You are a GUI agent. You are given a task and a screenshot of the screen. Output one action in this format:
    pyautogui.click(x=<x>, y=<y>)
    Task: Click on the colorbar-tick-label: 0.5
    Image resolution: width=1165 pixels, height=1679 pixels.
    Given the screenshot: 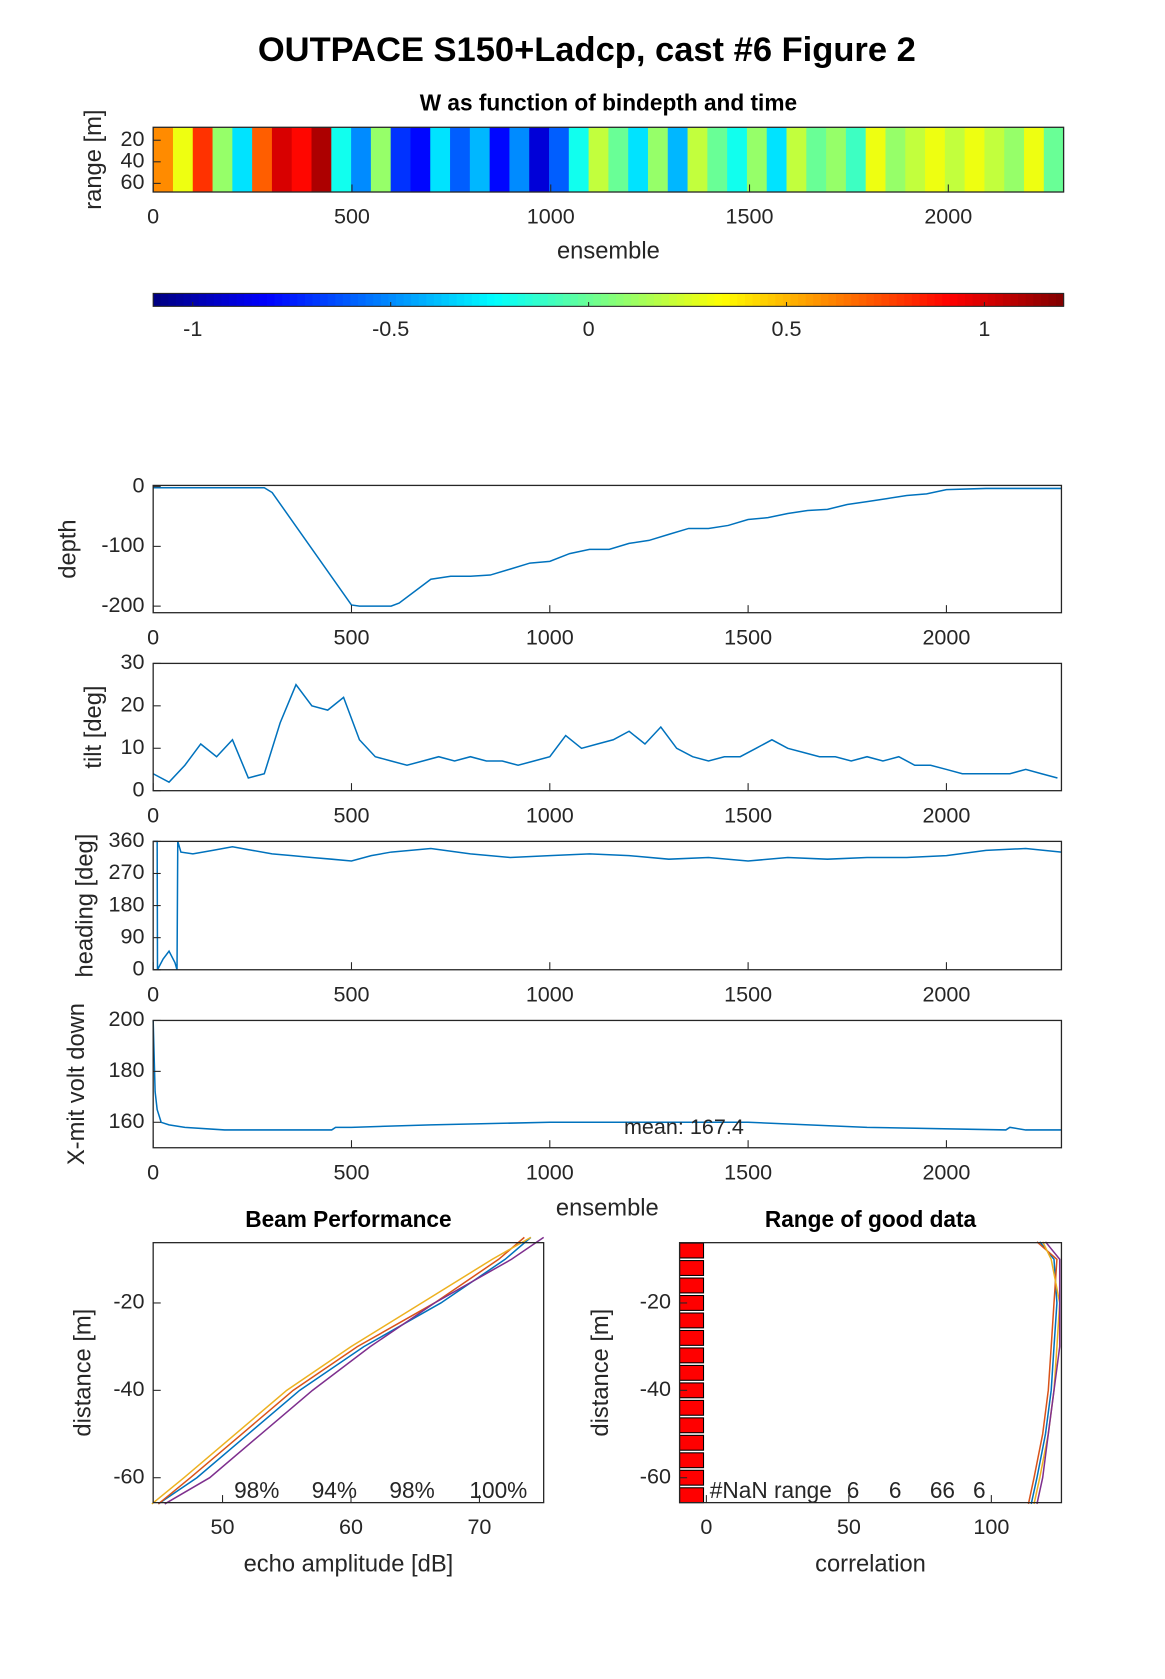 What is the action you would take?
    pyautogui.click(x=787, y=328)
    